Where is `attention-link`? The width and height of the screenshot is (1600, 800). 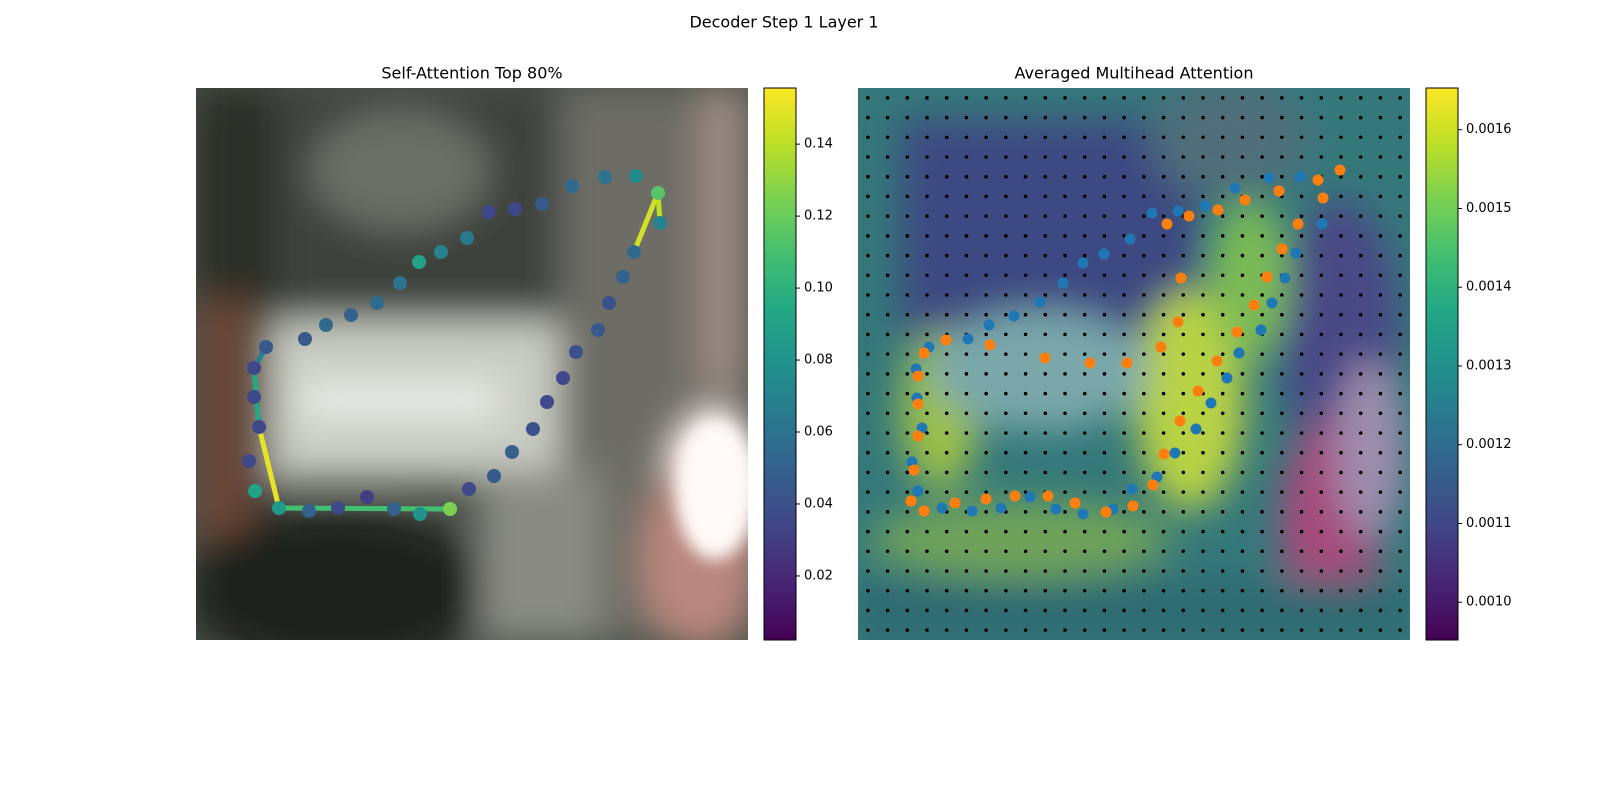 attention-link is located at coordinates (269, 467).